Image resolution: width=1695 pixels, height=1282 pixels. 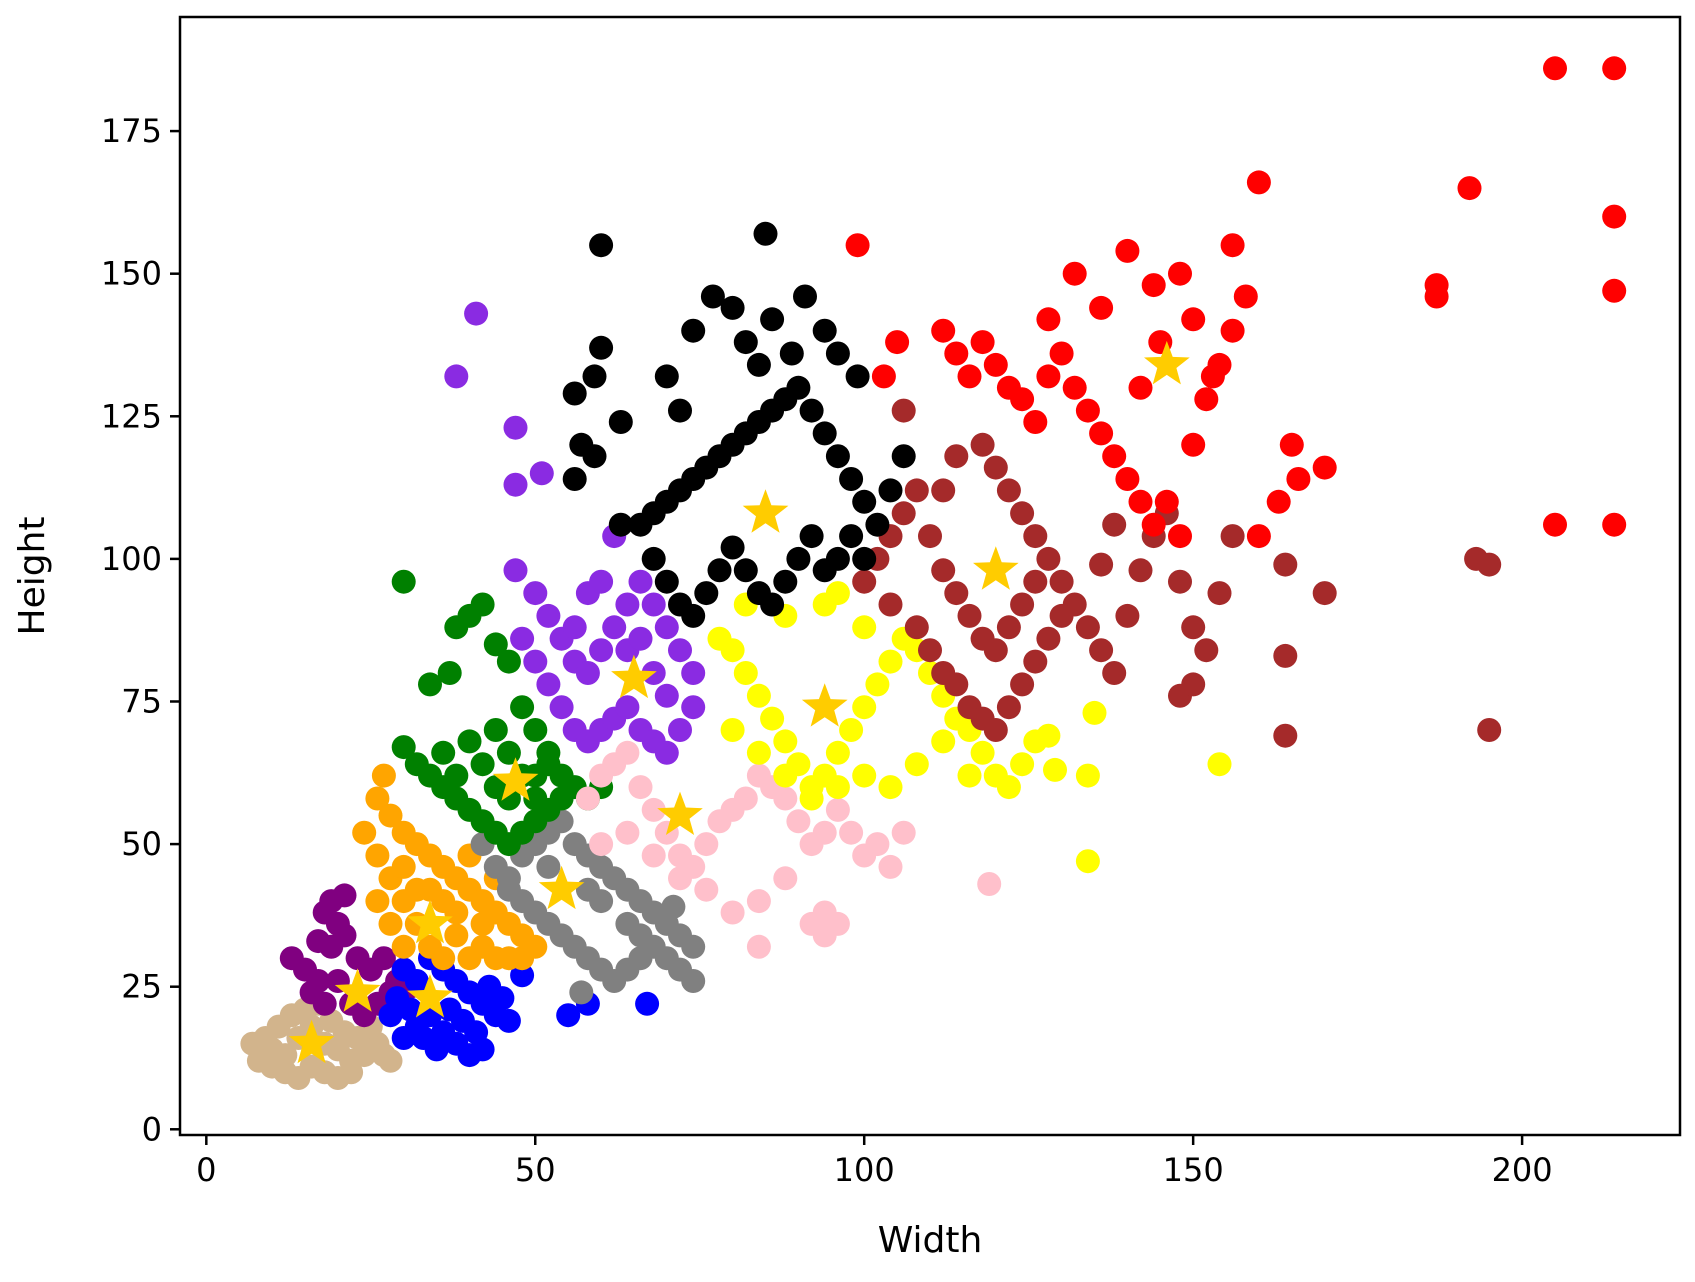 I want to click on x-axis-ticks: 0 50 100 150 200, so click(x=874, y=1162).